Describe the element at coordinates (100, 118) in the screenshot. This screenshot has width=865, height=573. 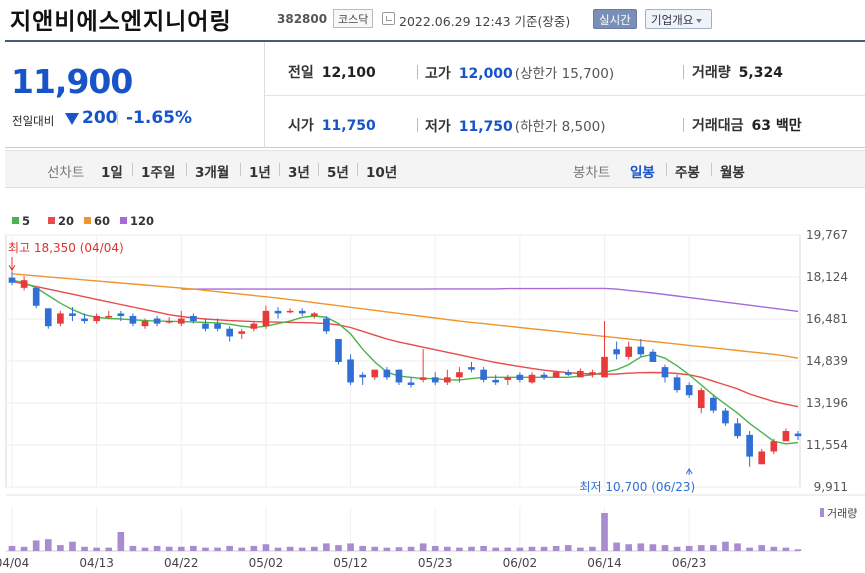
I see `change-amount: 200` at that location.